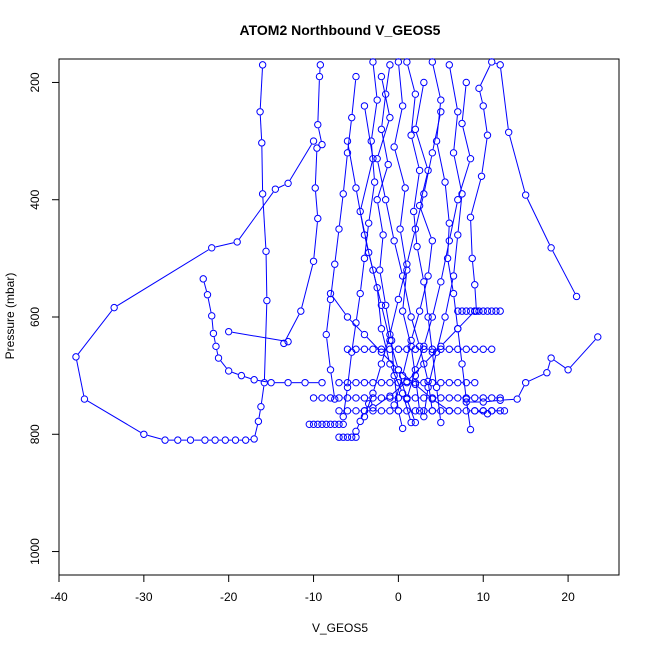 This screenshot has height=650, width=650. I want to click on x-axis: -40 -30 -20 -10 0 10 20, so click(312, 589).